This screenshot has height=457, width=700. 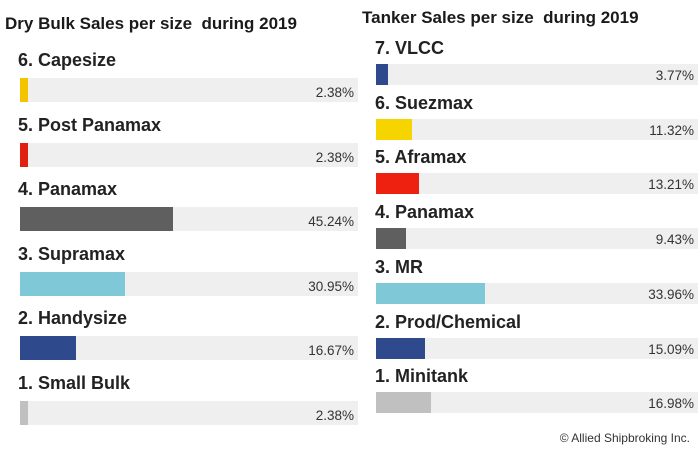 What do you see at coordinates (531, 61) in the screenshot?
I see `bar-row: 7. VLCC 3.77%` at bounding box center [531, 61].